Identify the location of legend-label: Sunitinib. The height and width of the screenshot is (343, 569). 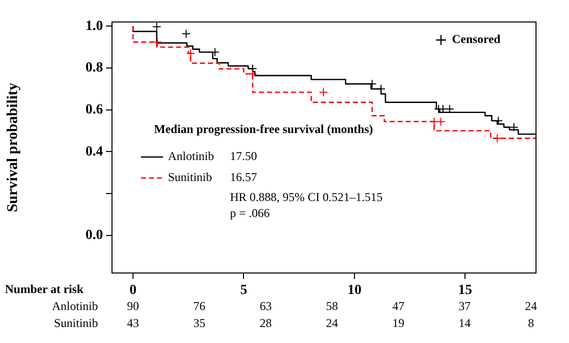
(190, 177).